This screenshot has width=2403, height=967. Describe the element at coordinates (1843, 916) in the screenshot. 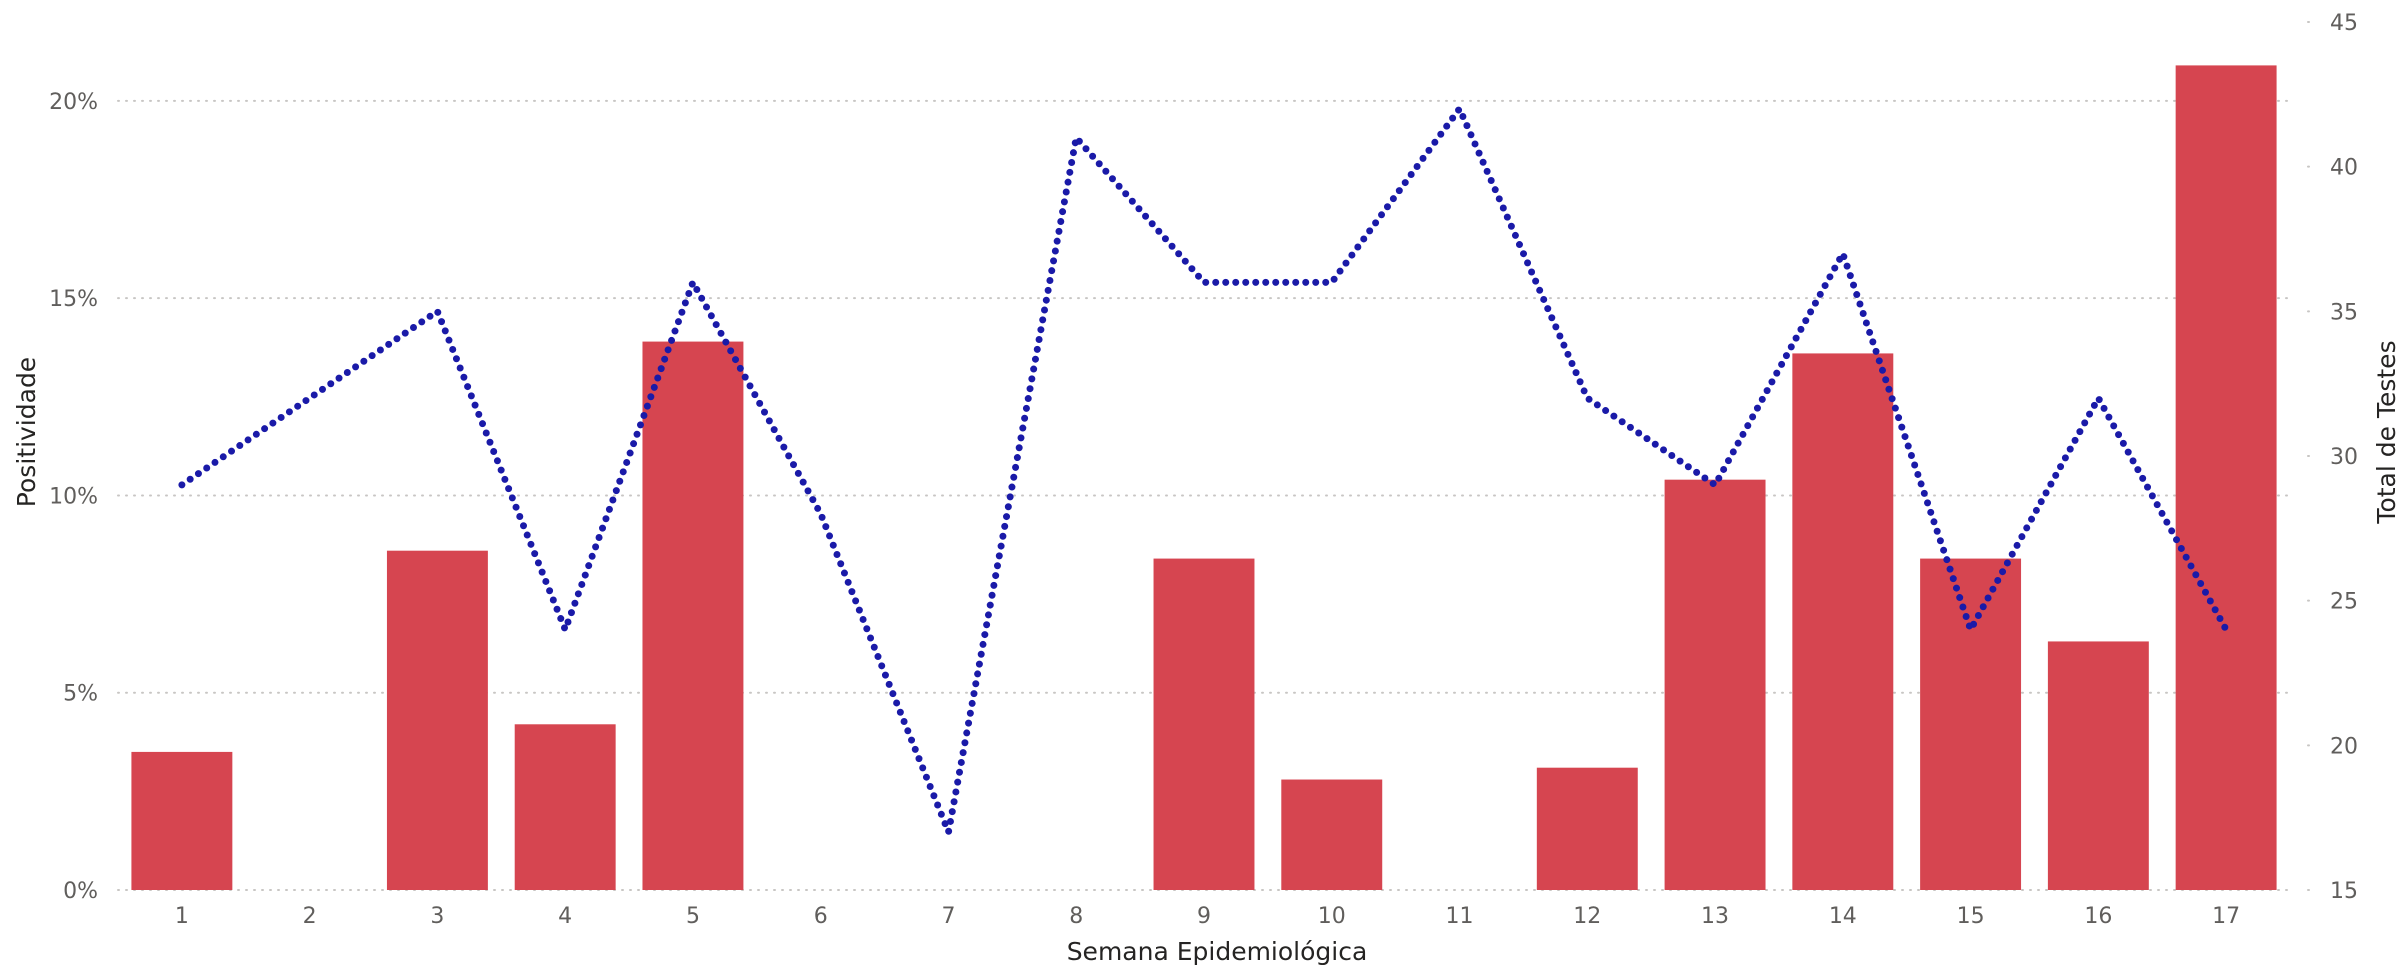

I see `x-tick-label: 14` at that location.